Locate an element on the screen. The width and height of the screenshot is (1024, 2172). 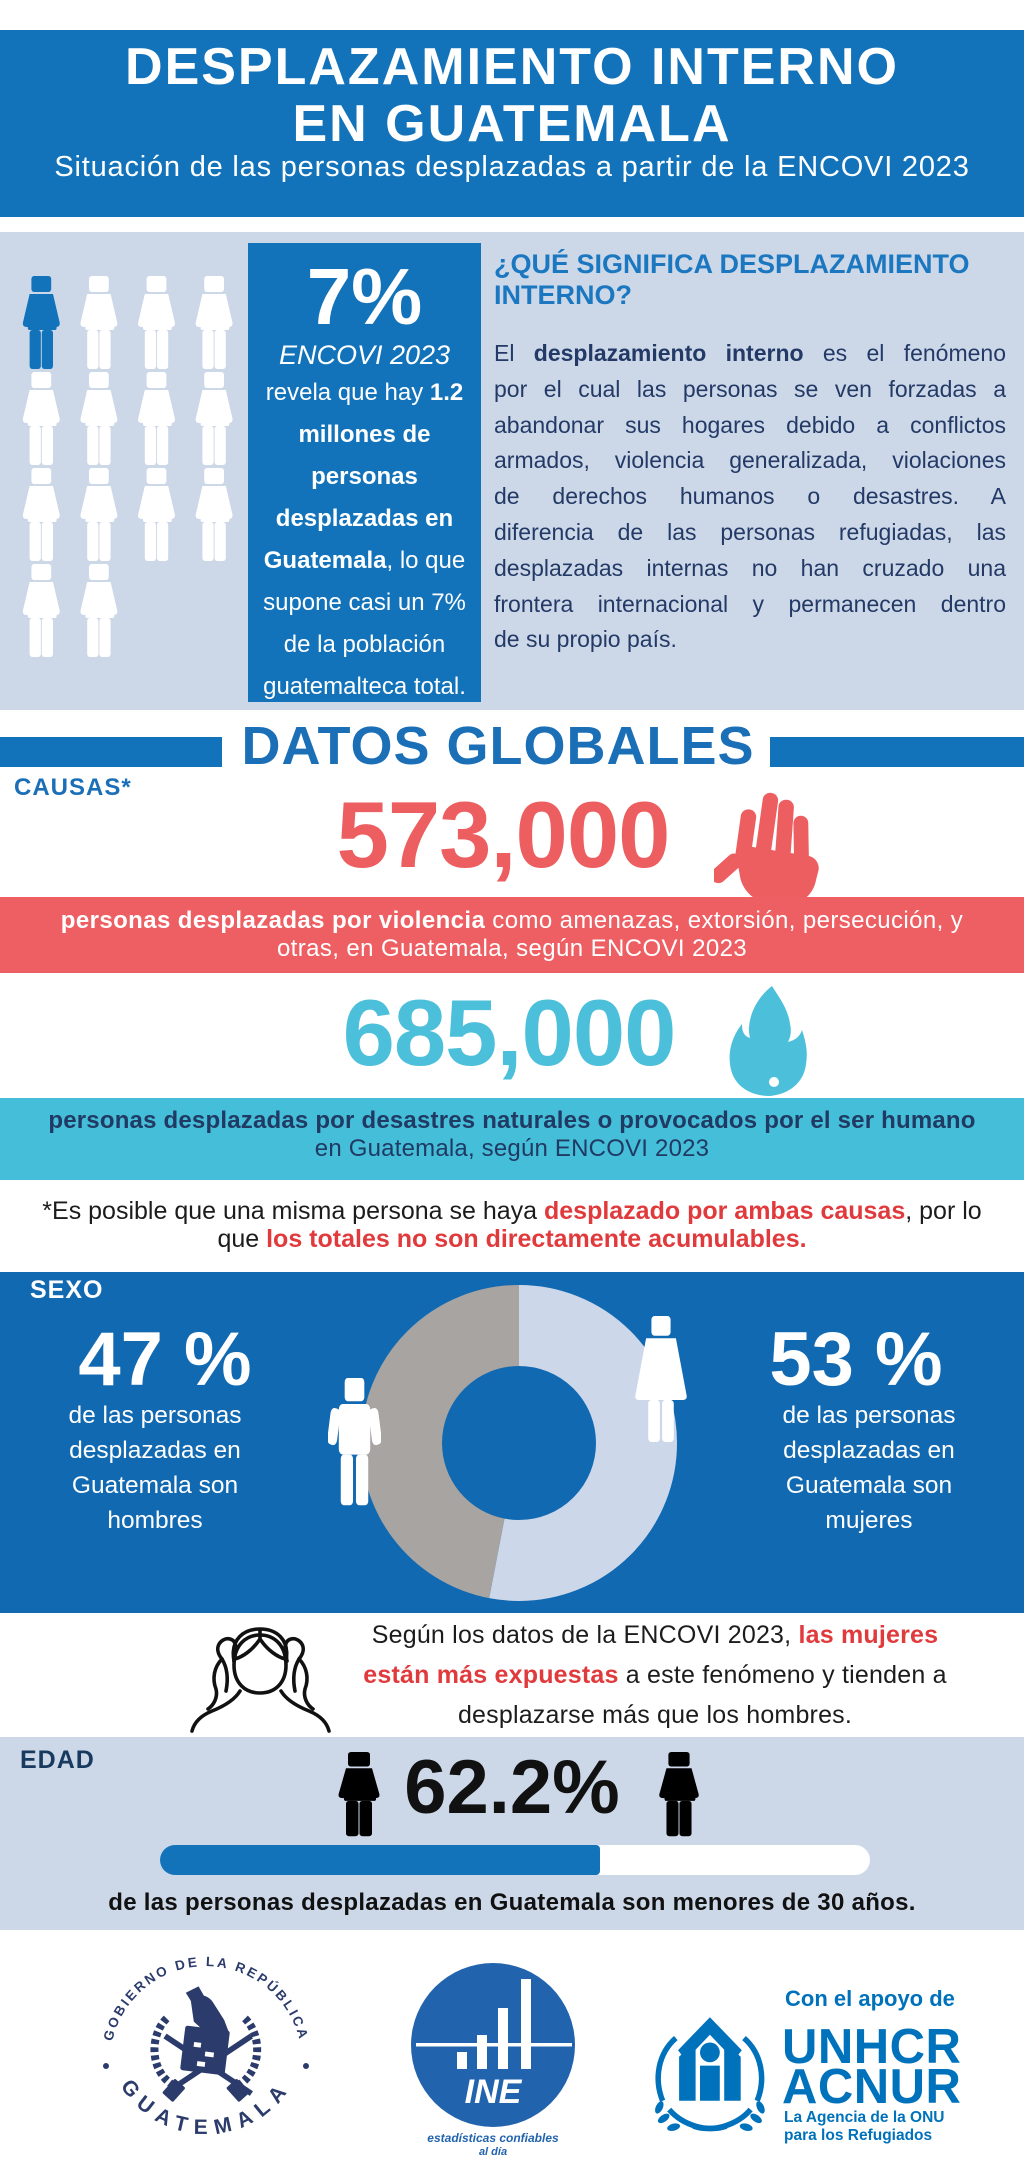
svg-text: INE is located at coordinates (494, 2092).